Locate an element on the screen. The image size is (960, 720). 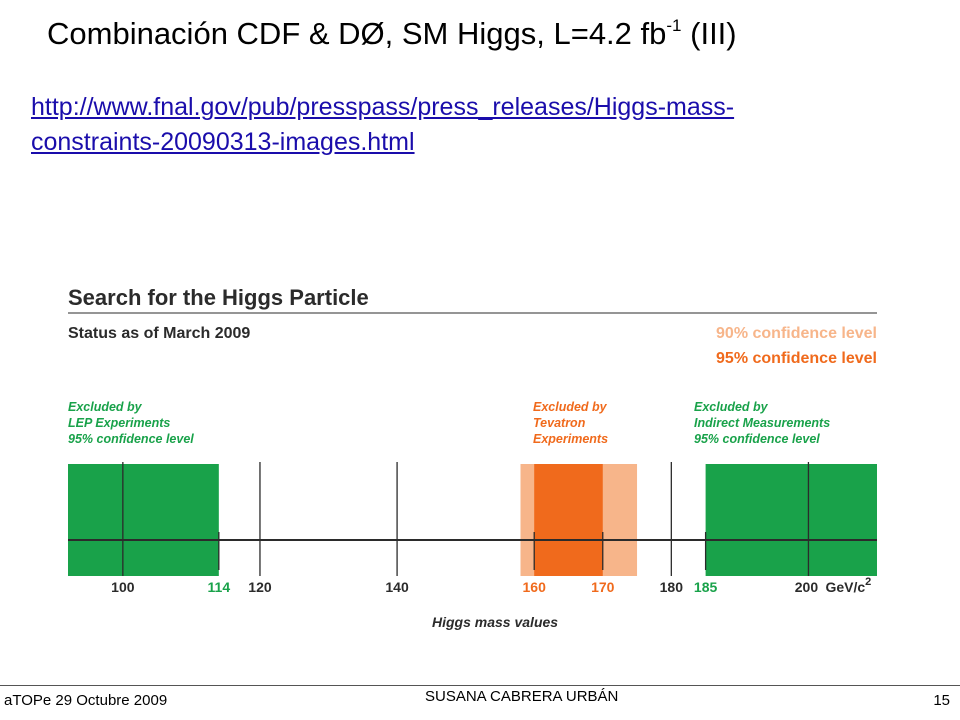
tick-label-160: 160 is located at coordinates (535, 587).